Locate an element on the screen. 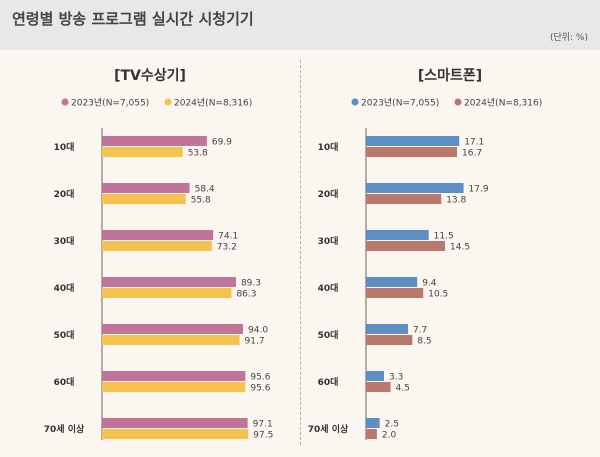 This screenshot has height=457, width=600. tv-data-label-s1: 74.1 is located at coordinates (228, 237).